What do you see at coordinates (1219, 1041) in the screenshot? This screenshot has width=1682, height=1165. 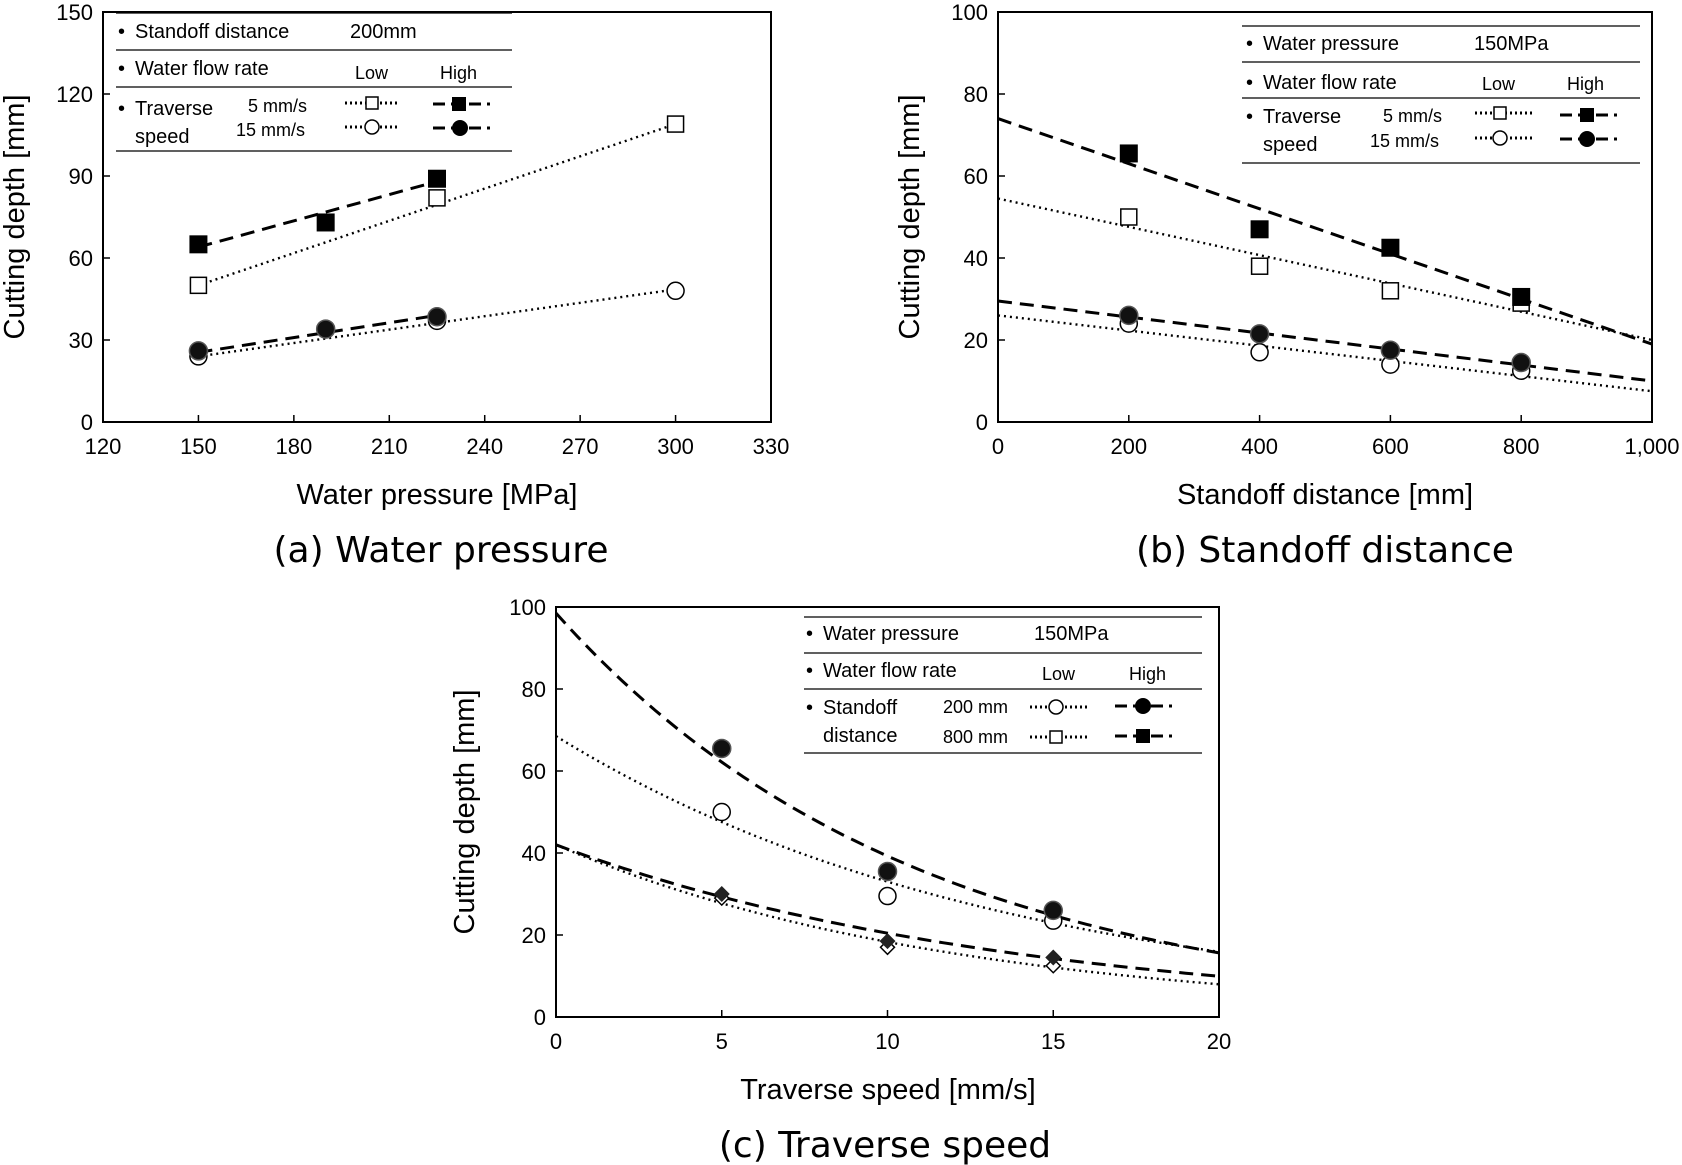 I see `x-tick-label: 20` at bounding box center [1219, 1041].